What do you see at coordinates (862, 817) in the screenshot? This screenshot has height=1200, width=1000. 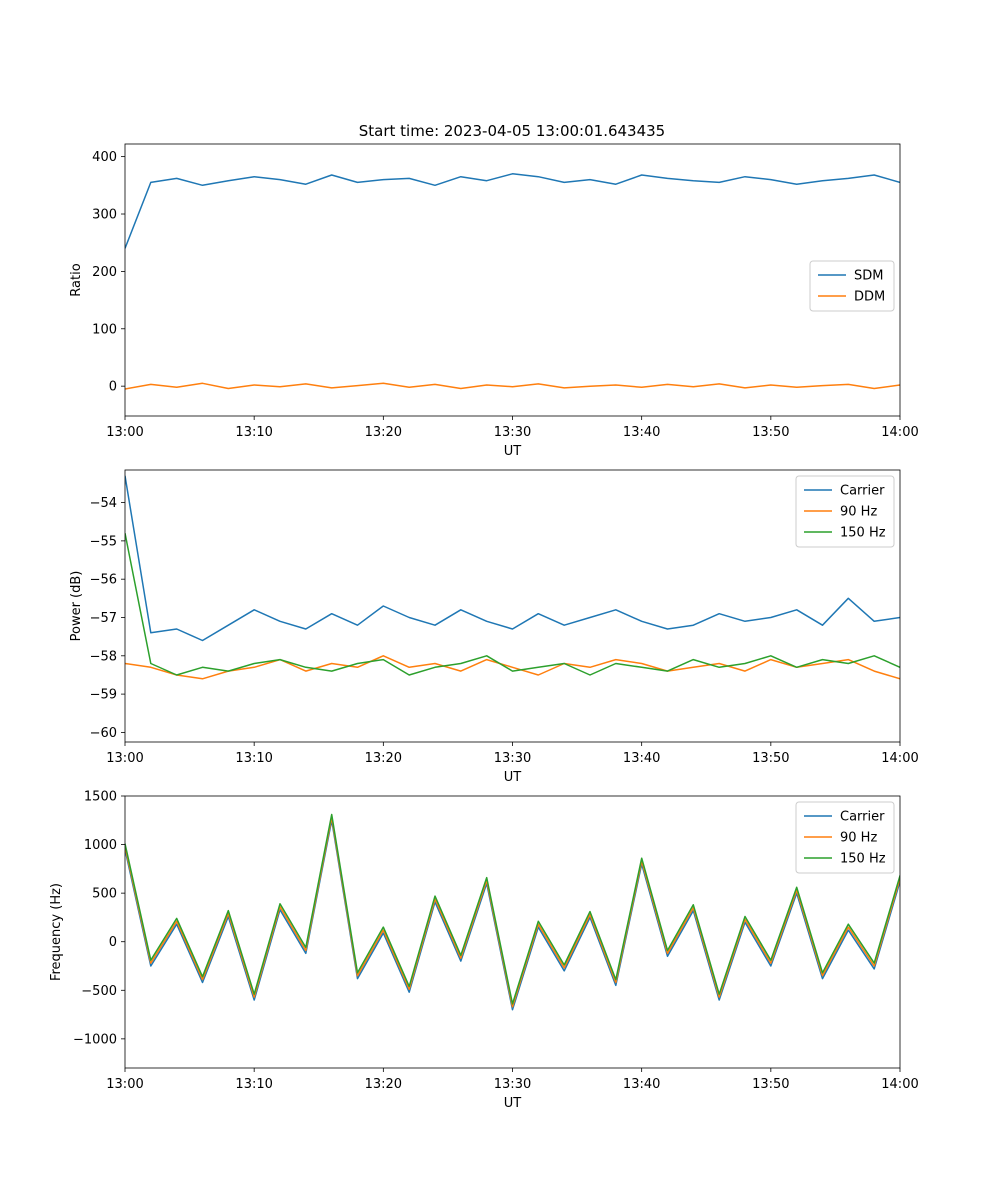 I see `frequency-legend-label: Carrier` at bounding box center [862, 817].